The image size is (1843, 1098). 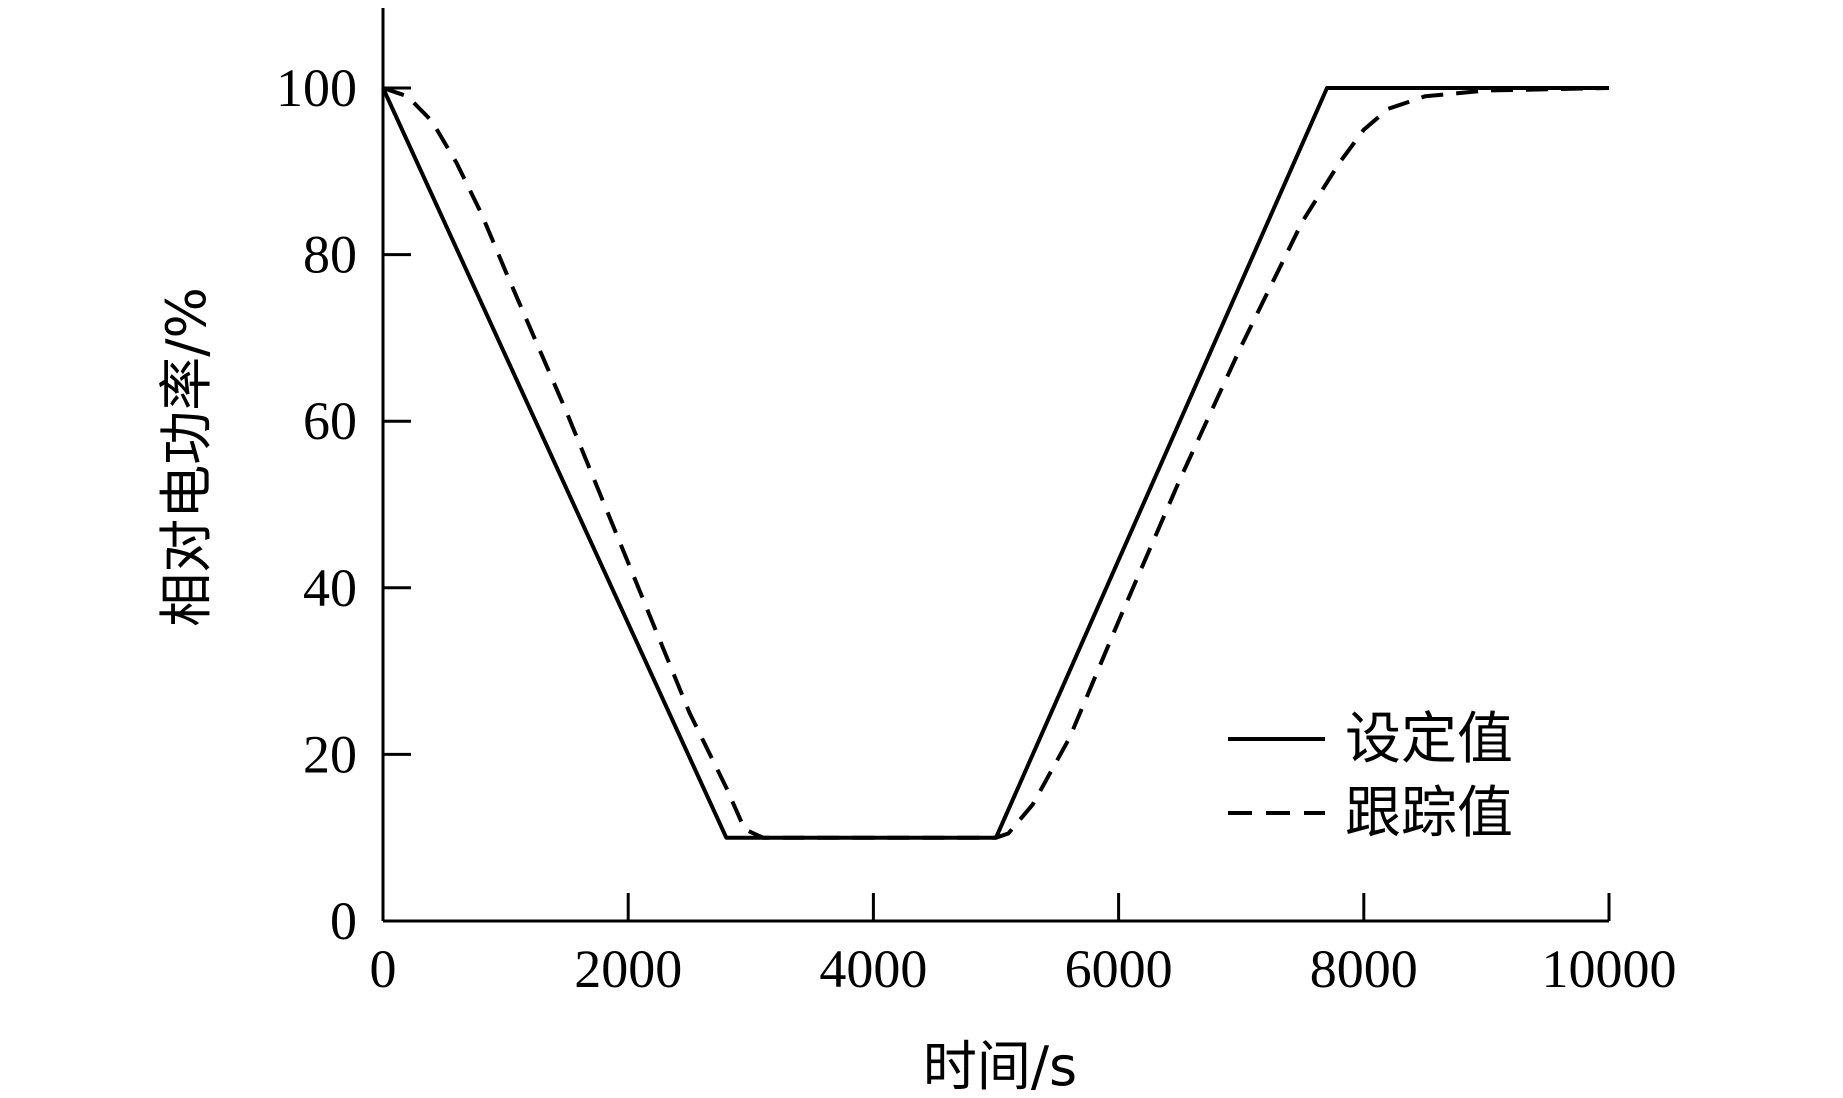 What do you see at coordinates (1609, 969) in the screenshot?
I see `x-tick-label: 10000` at bounding box center [1609, 969].